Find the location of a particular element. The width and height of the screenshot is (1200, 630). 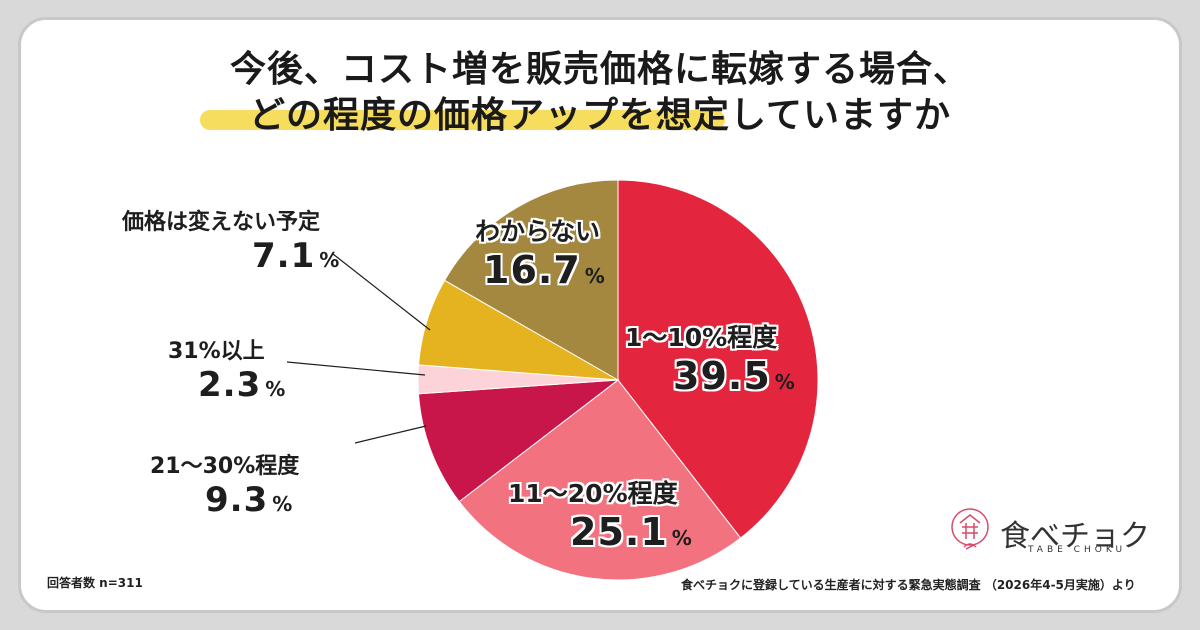

label-1-10-name: 1〜10%程度 is located at coordinates (701, 337).